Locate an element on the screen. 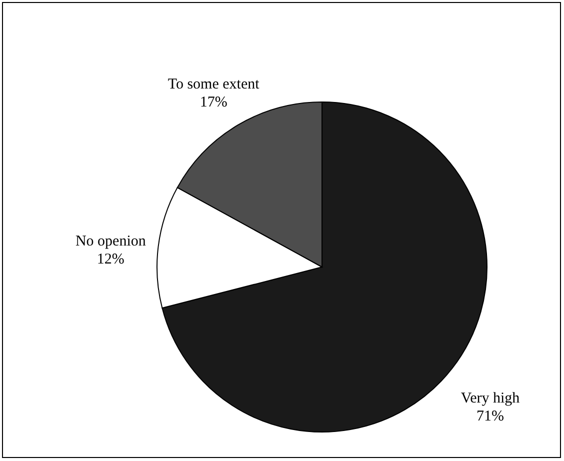  data-label: 12% is located at coordinates (110, 259).